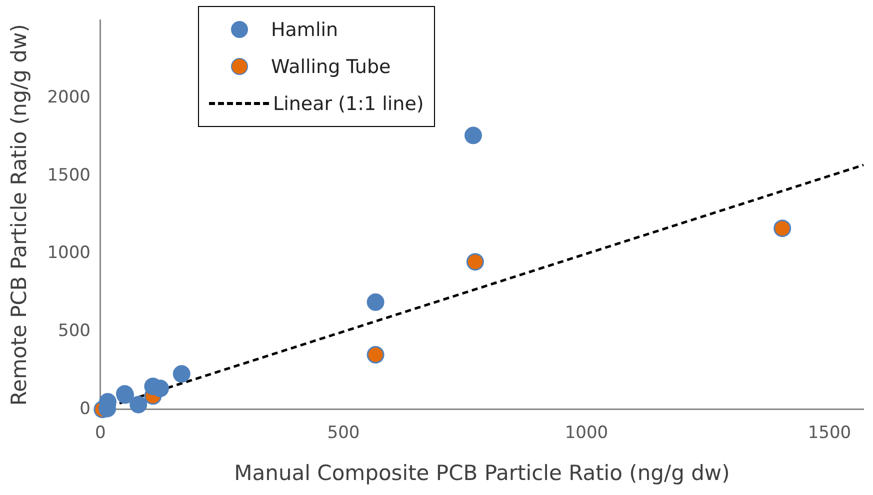  I want to click on y-tick-label: 1000, so click(68, 253).